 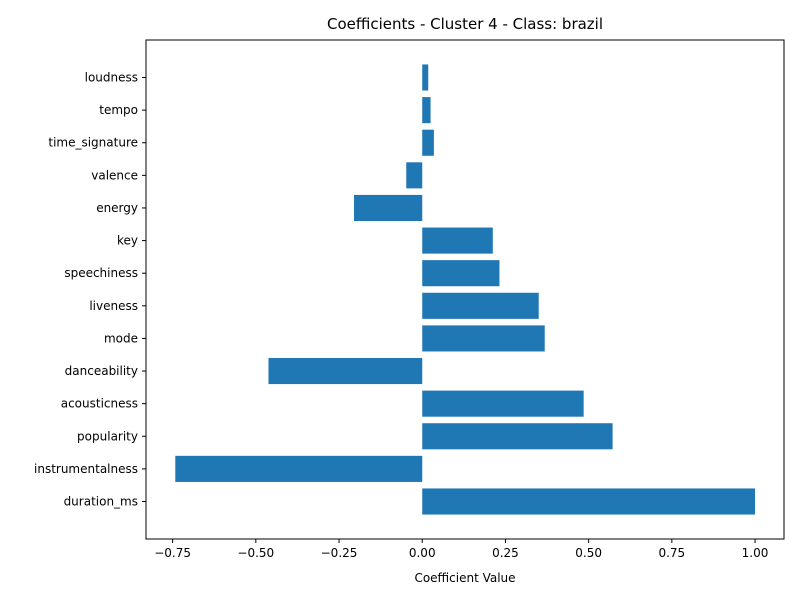 What do you see at coordinates (503, 403) in the screenshot?
I see `bar-acousticness` at bounding box center [503, 403].